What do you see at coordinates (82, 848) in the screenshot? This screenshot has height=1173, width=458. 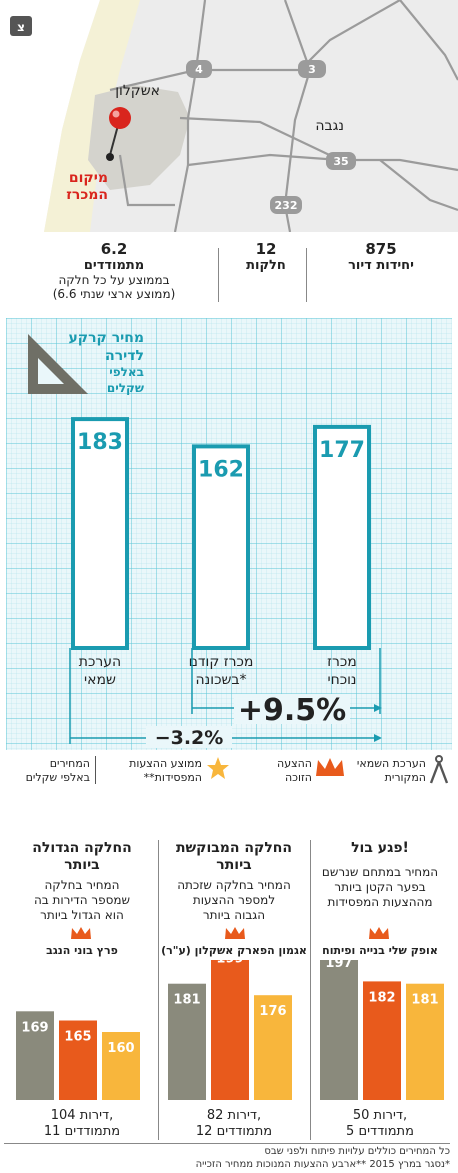 I see `cmp-title-line1: החלקה הגדולה` at bounding box center [82, 848].